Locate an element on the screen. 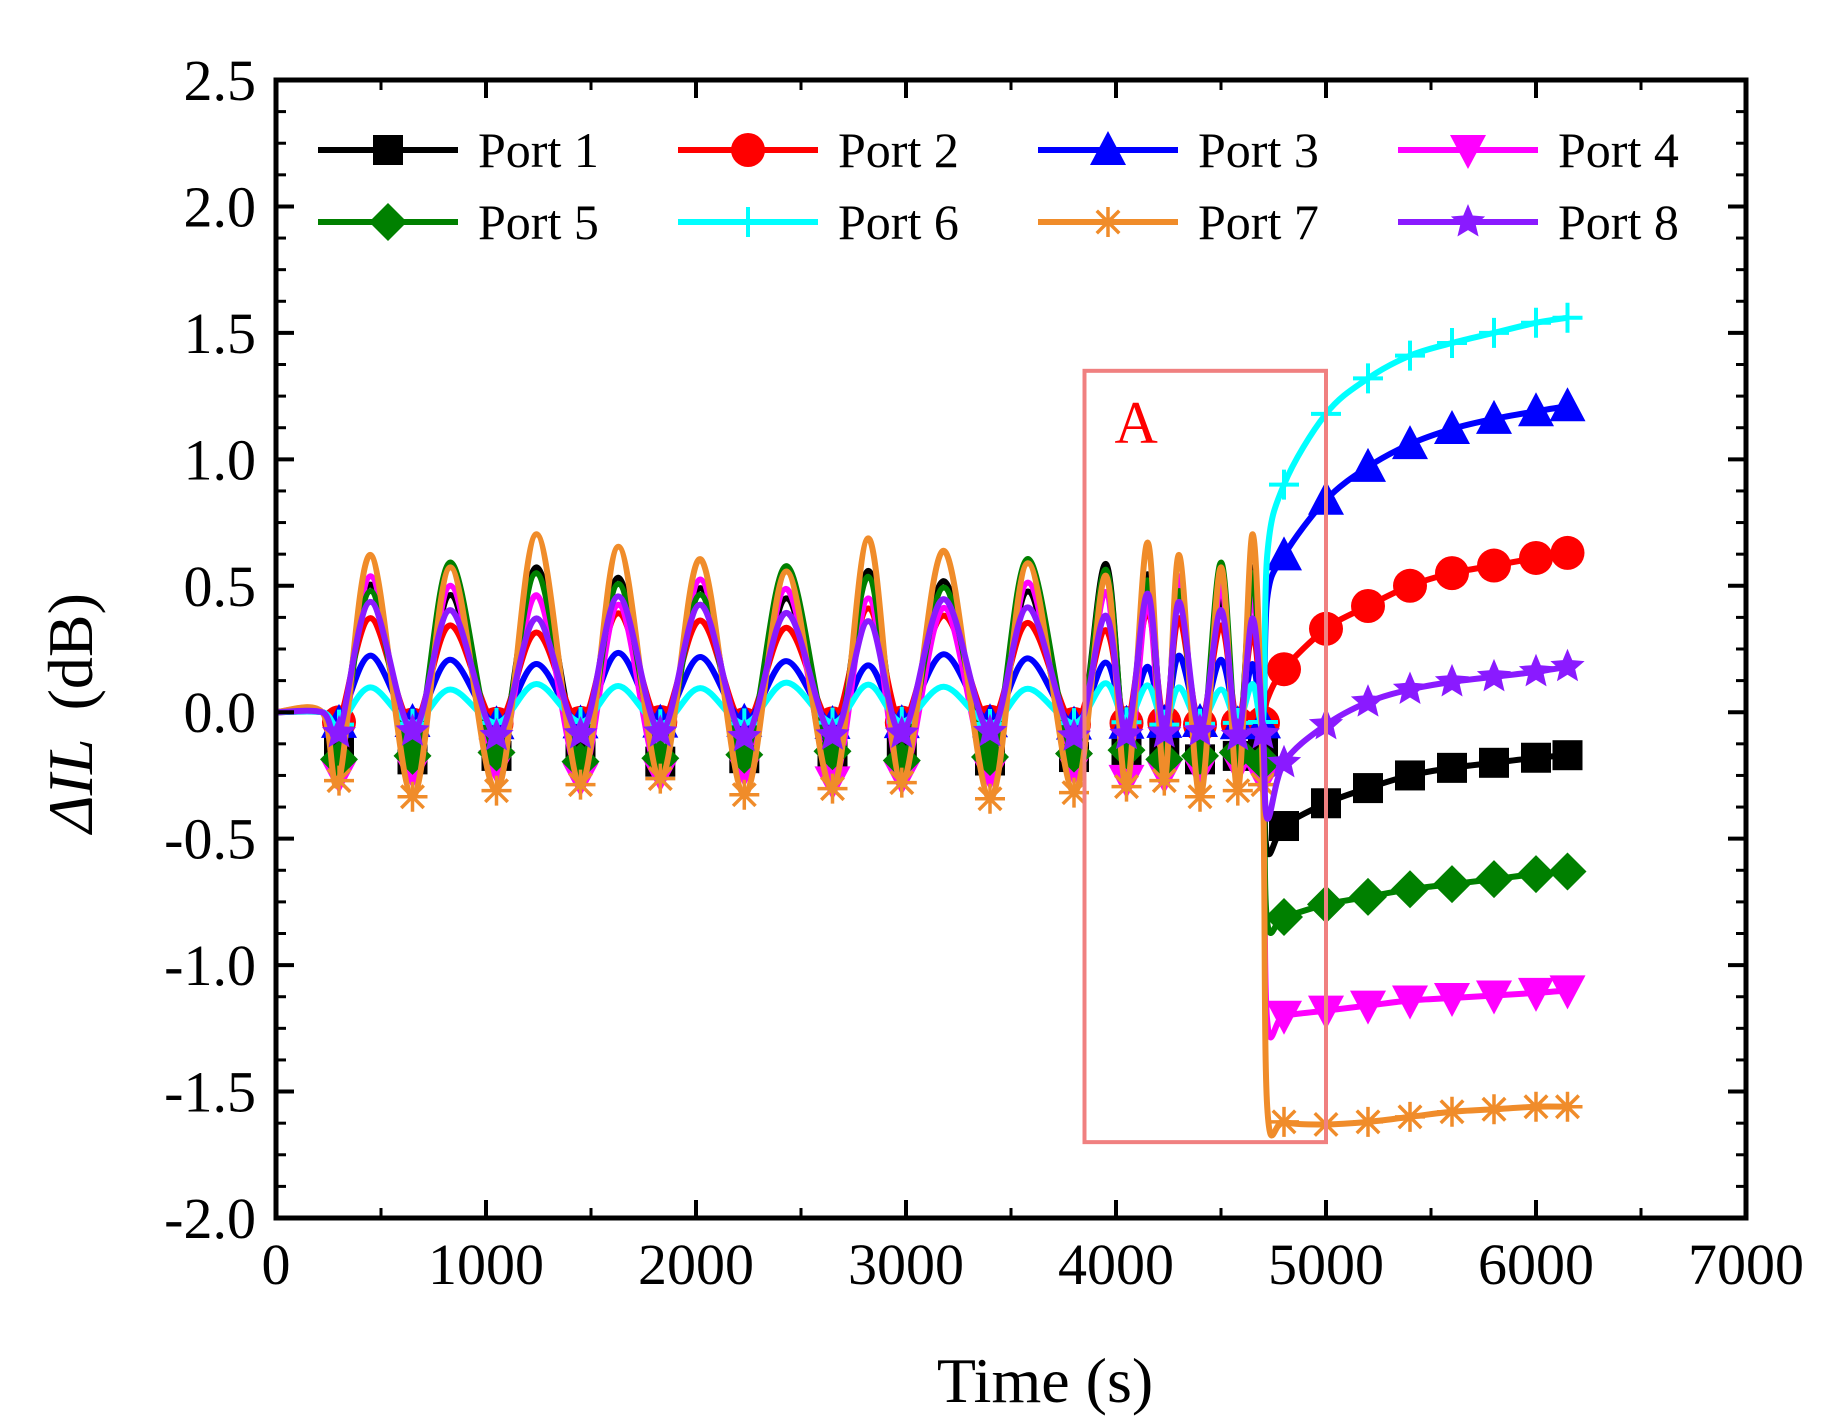 This screenshot has height=1427, width=1846. legend-item-port-7: Port 7 is located at coordinates (1178, 222).